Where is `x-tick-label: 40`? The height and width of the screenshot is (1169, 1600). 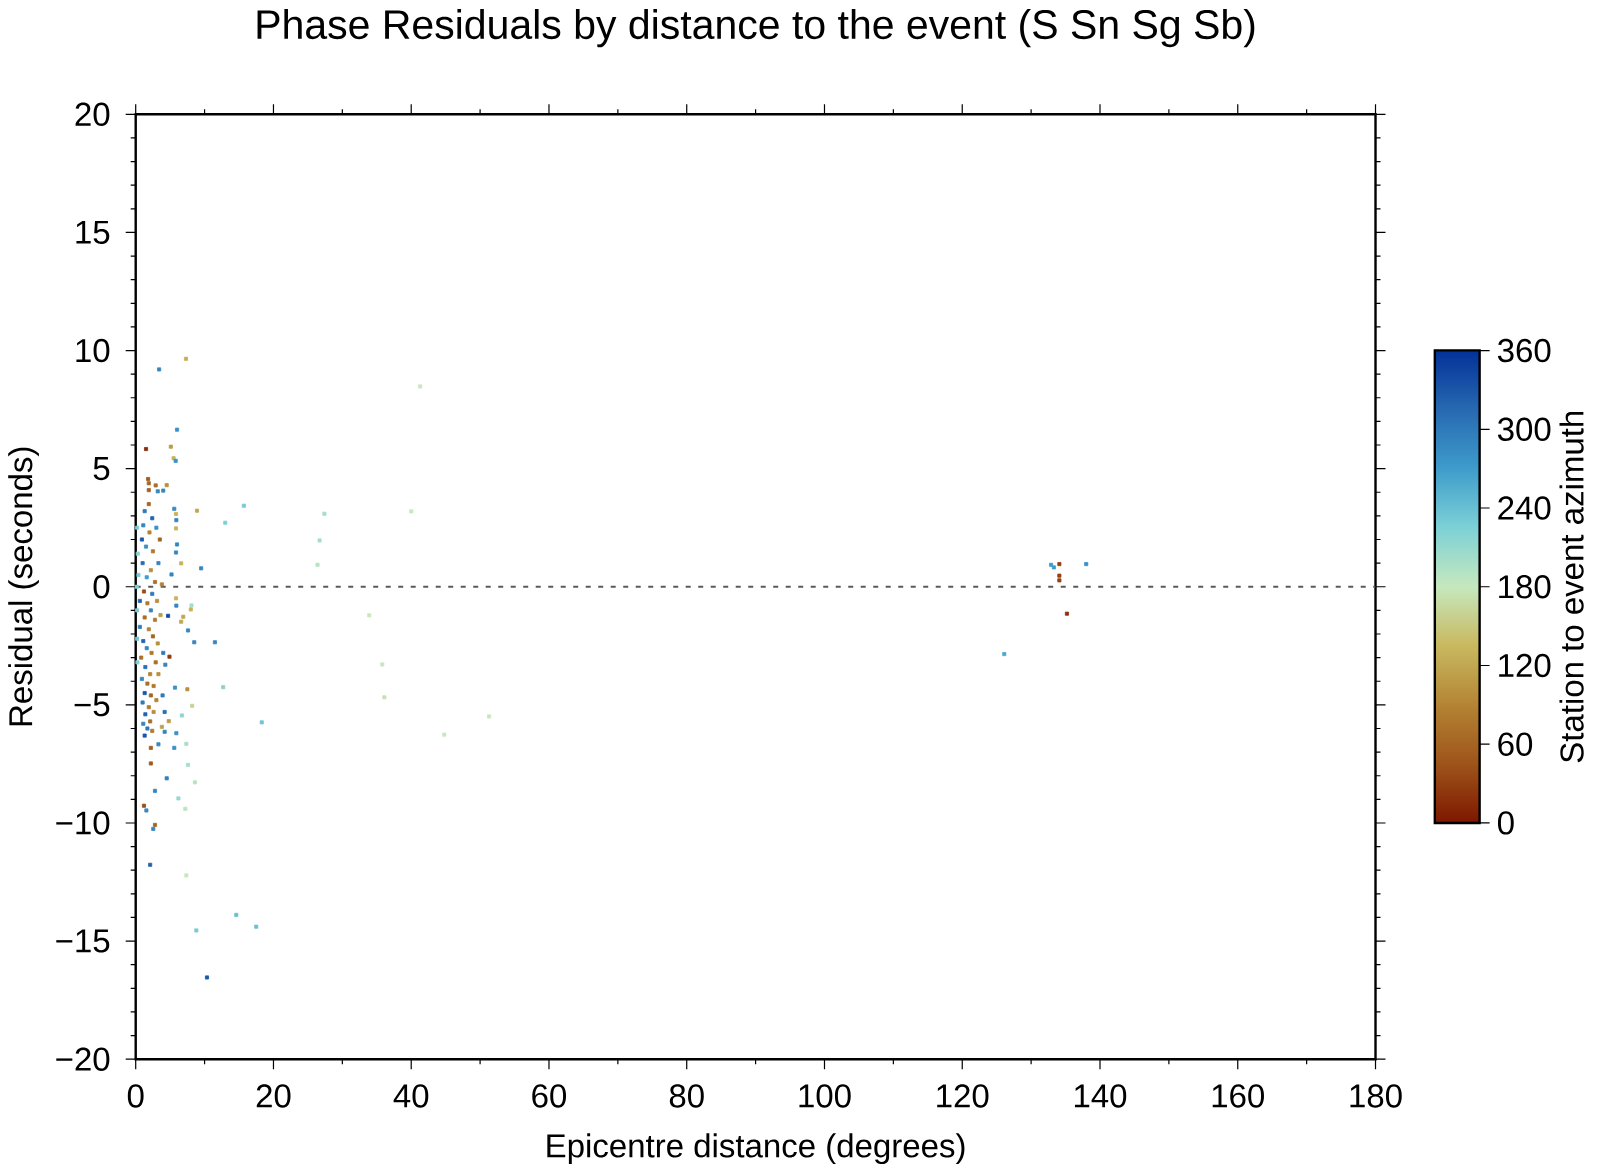
x-tick-label: 40 is located at coordinates (411, 1096).